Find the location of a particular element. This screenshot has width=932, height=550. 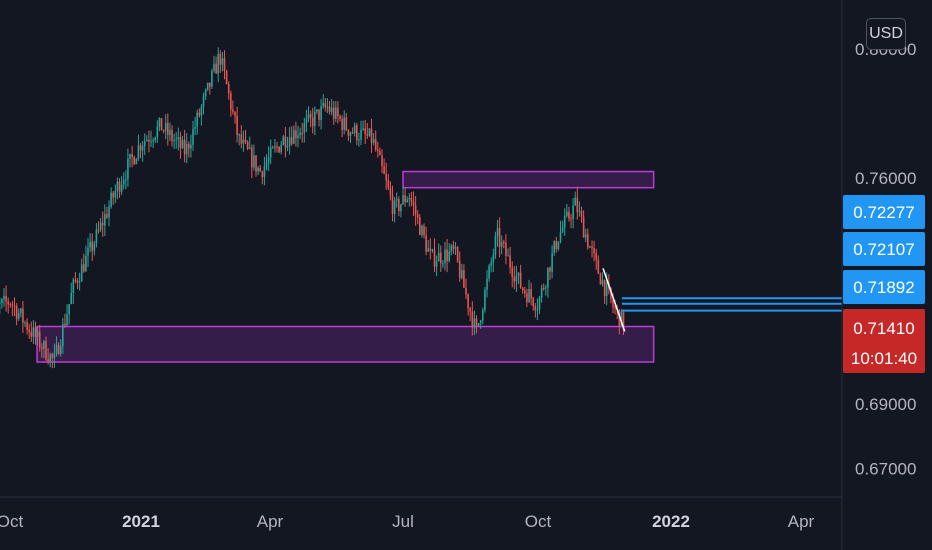

price-badge: 0.71892 is located at coordinates (884, 287).